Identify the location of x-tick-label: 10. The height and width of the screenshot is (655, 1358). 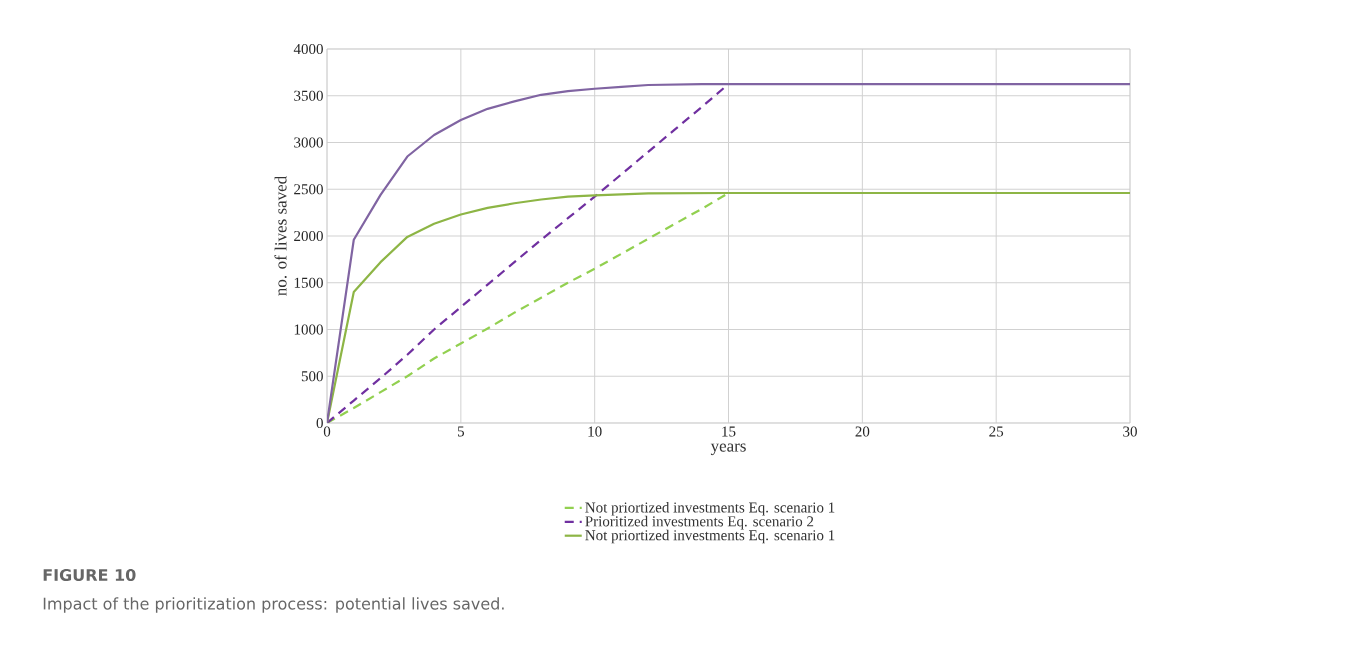
(595, 431).